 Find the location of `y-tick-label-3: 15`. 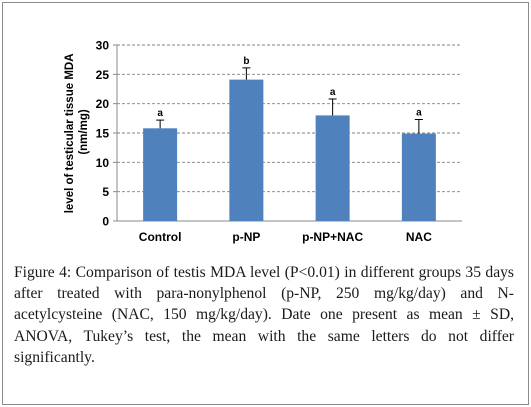

y-tick-label-3: 15 is located at coordinates (103, 134).